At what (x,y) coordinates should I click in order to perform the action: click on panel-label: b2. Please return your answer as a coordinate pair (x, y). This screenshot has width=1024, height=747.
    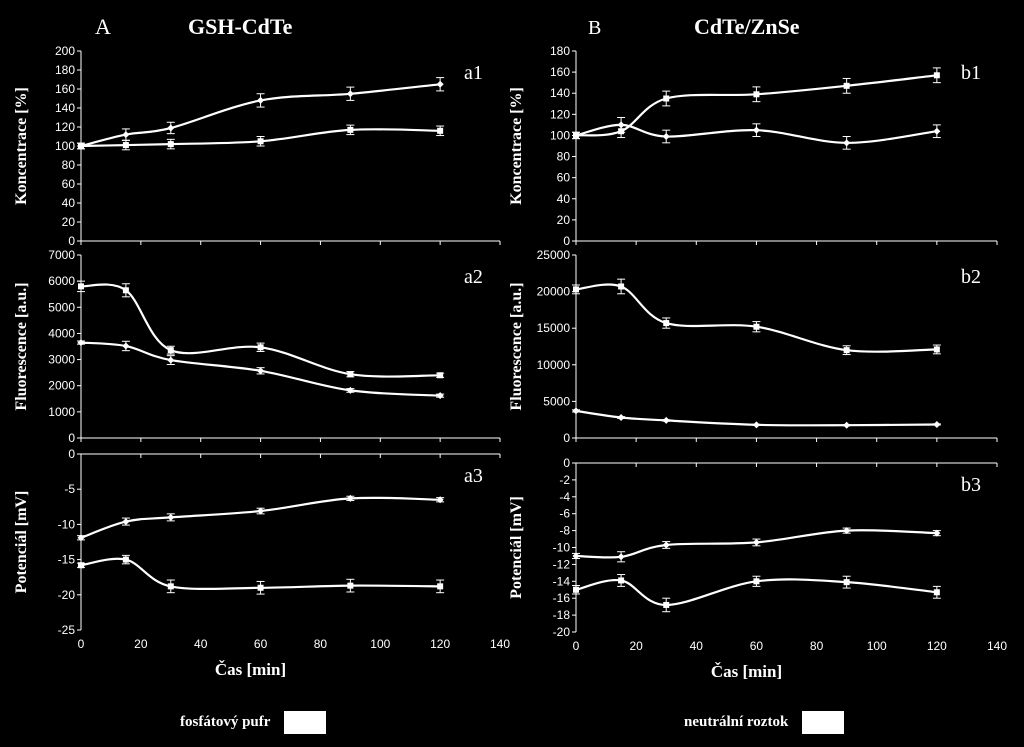
    Looking at the image, I should click on (971, 277).